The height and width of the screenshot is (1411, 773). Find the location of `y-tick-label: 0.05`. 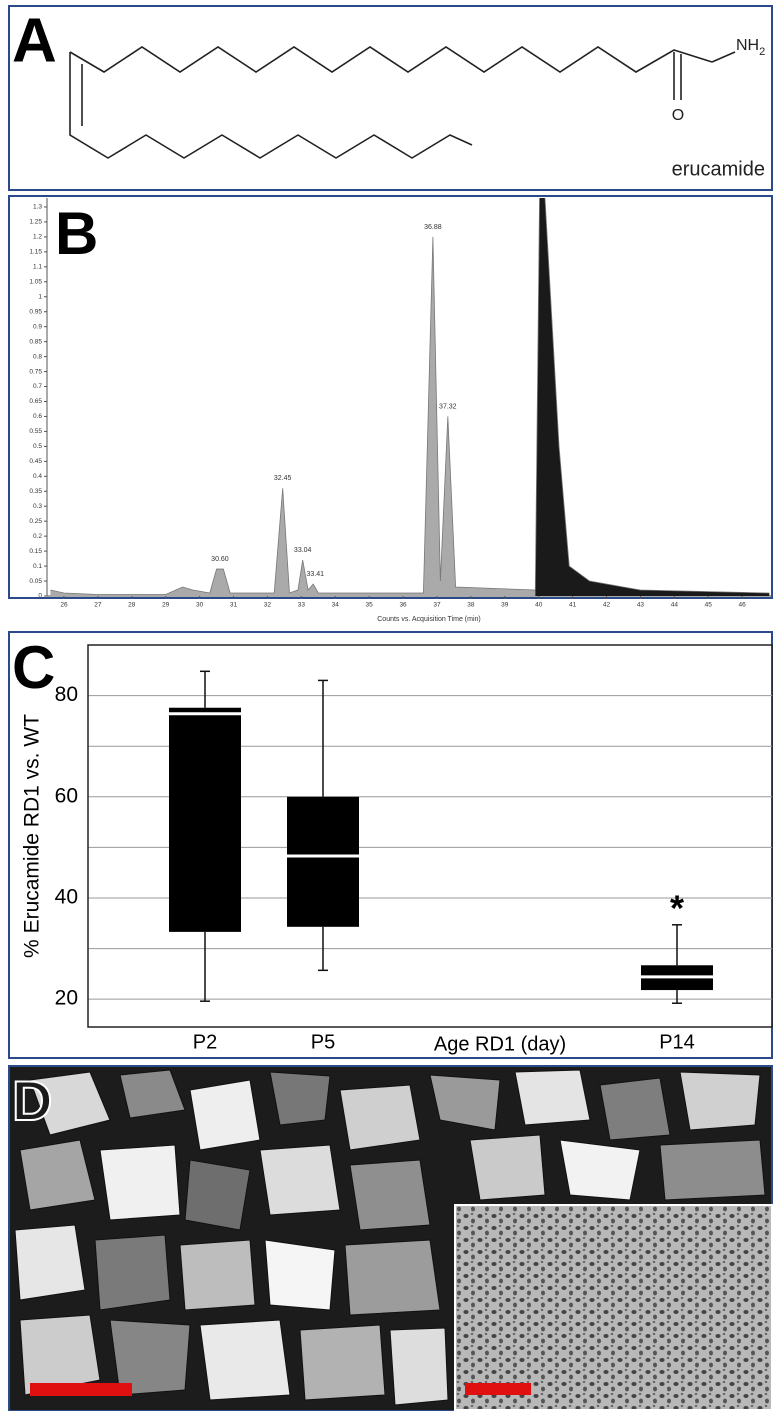

y-tick-label: 0.05 is located at coordinates (35, 581).